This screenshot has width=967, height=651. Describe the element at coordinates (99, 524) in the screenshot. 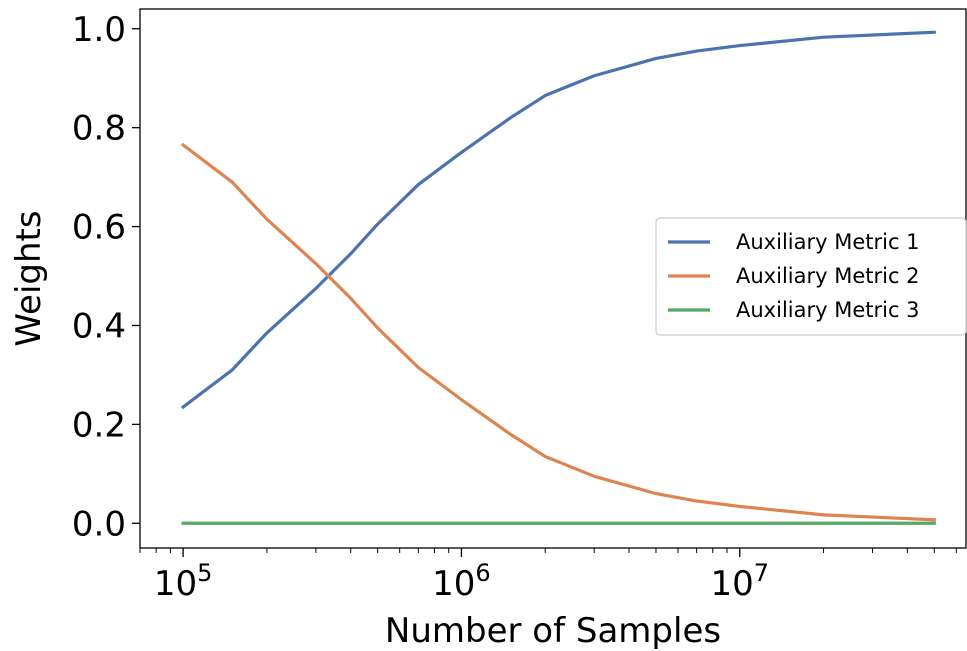

I see `y-tick-label: 0.0` at that location.